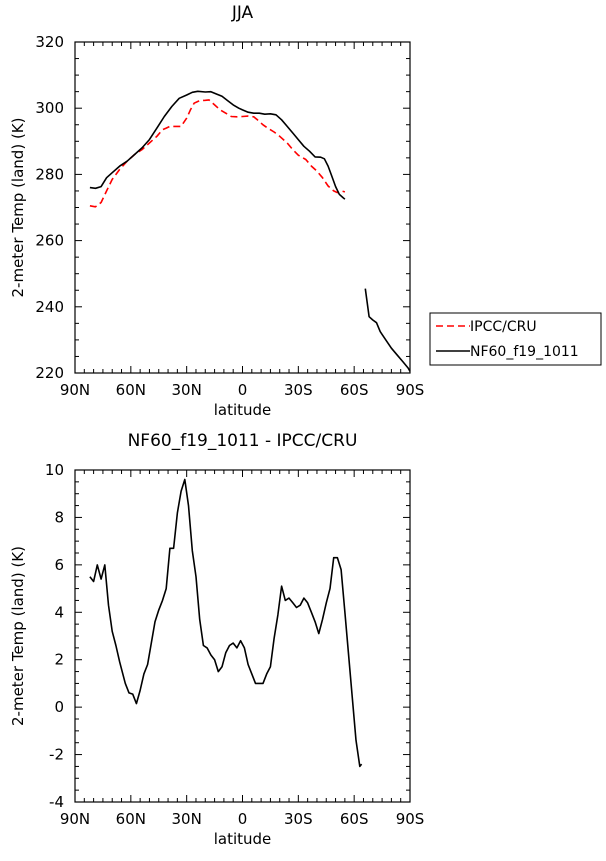 This screenshot has height=861, width=606. I want to click on chart1-y-tick-label: 280, so click(49, 174).